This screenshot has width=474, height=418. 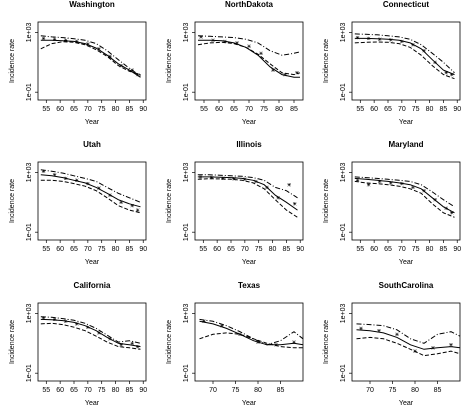 What do you see at coordinates (370, 390) in the screenshot?
I see `x-tick-label: 70` at bounding box center [370, 390].